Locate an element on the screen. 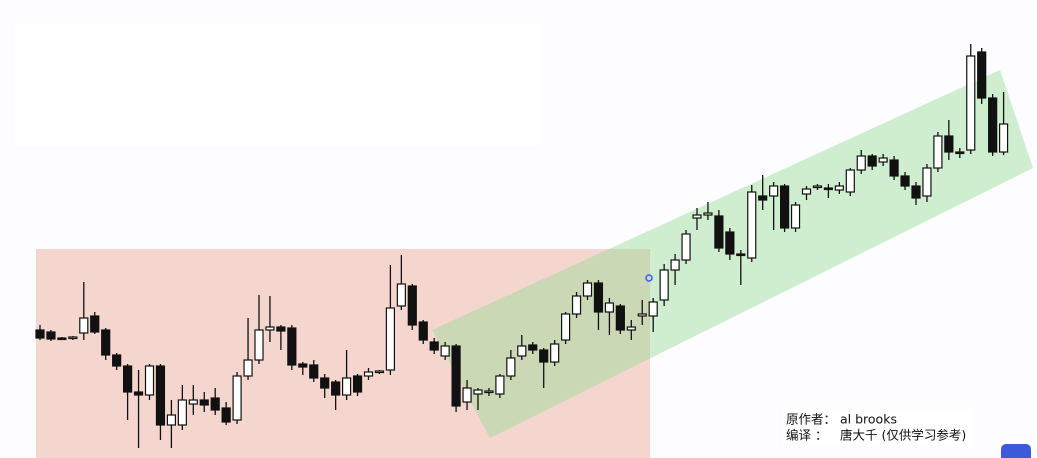  blank-panel is located at coordinates (277, 85).